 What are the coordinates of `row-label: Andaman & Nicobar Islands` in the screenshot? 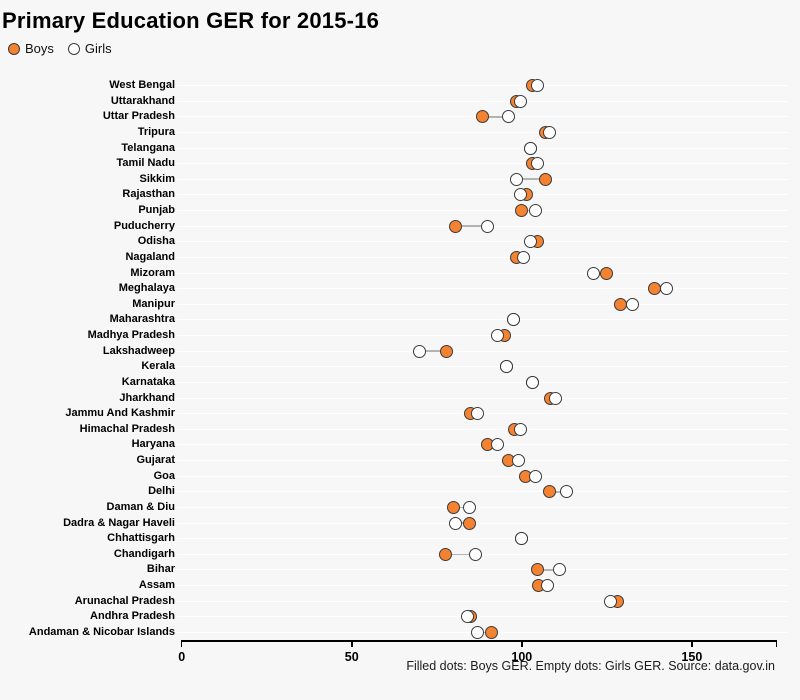 It's located at (101, 631).